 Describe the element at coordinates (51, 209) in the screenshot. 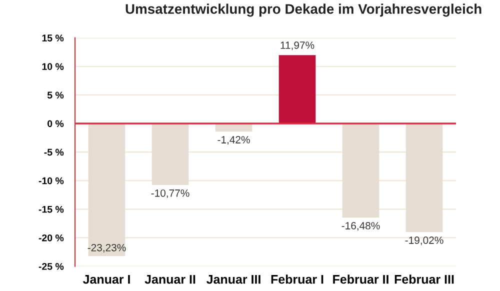

I see `y-tick-label: -15 %` at that location.